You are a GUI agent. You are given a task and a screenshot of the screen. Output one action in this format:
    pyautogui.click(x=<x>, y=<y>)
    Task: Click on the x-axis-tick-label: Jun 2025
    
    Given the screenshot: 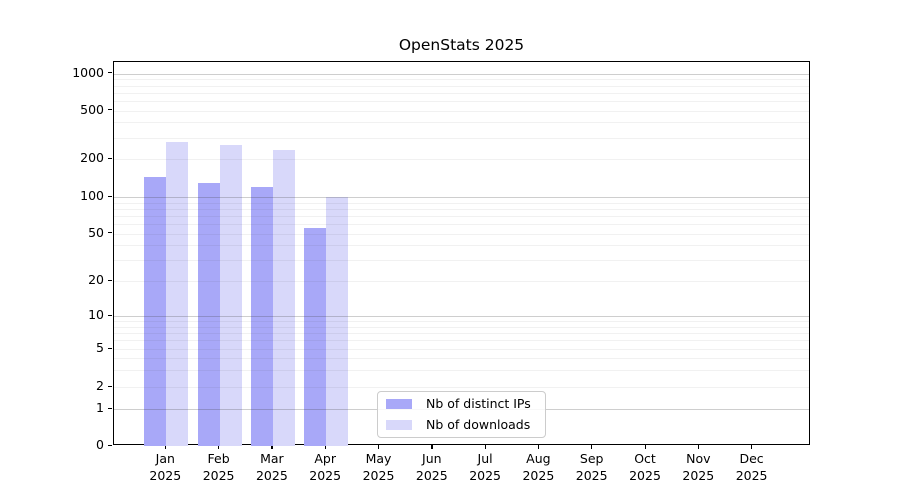 What is the action you would take?
    pyautogui.click(x=431, y=467)
    